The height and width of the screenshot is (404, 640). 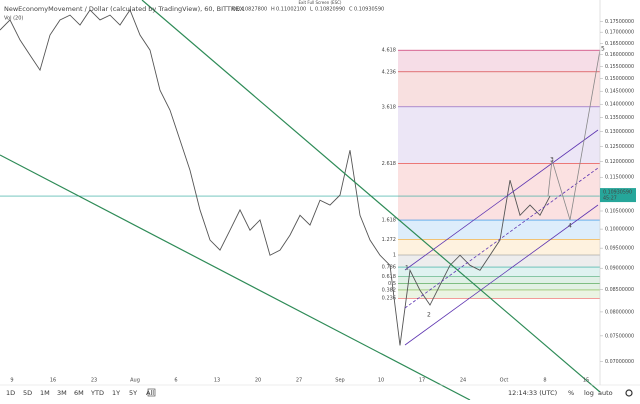 What do you see at coordinates (389, 290) in the screenshot?
I see `fib-label: 0.382` at bounding box center [389, 290].